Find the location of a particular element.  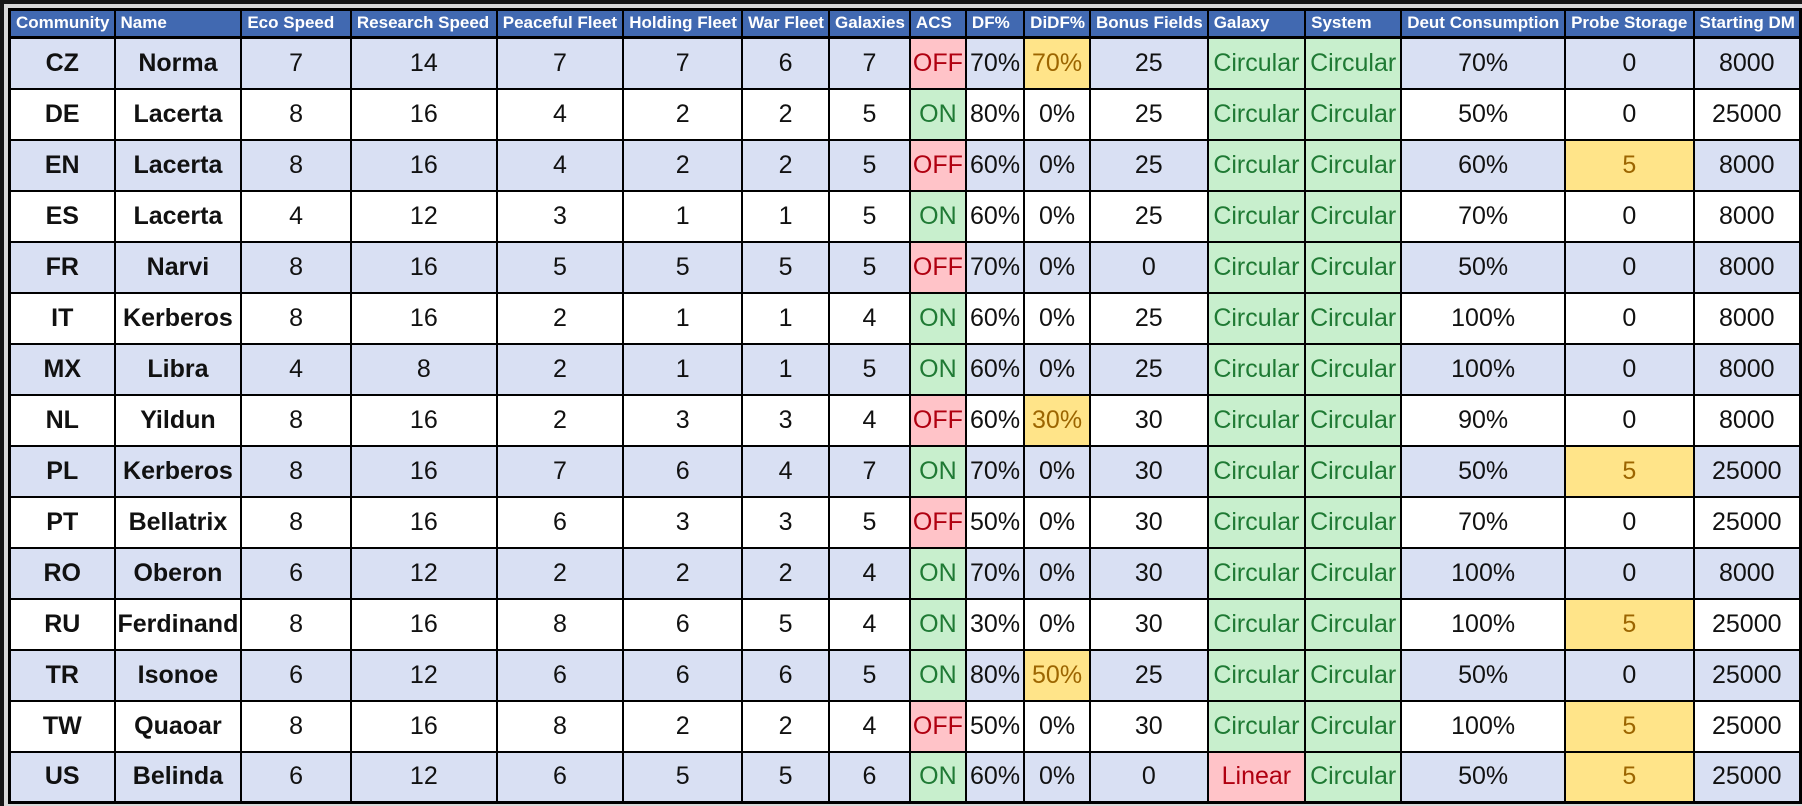

cell-peaceful_fleet: 5 is located at coordinates (560, 267).